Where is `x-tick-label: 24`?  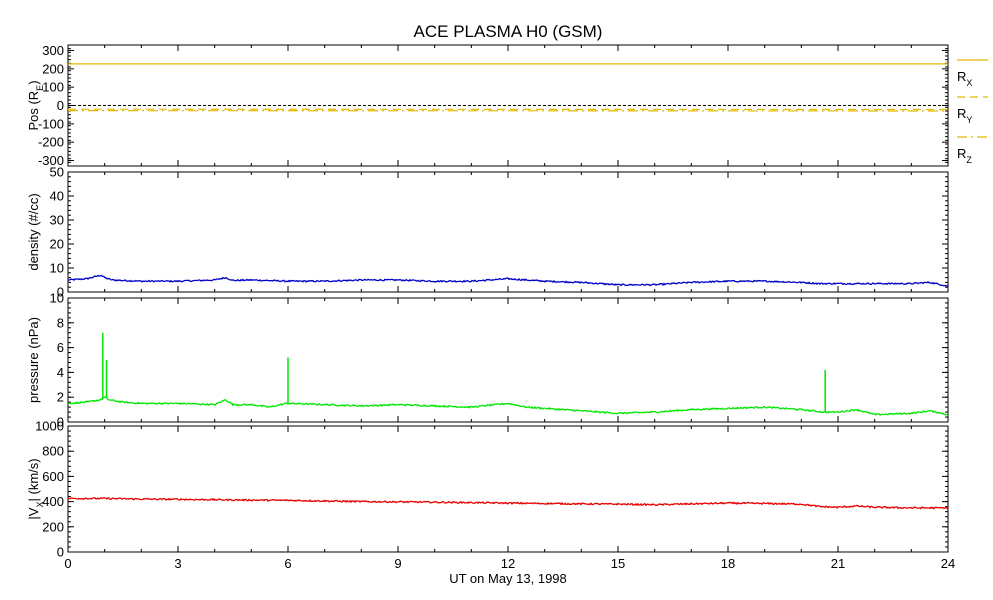
x-tick-label: 24 is located at coordinates (948, 563).